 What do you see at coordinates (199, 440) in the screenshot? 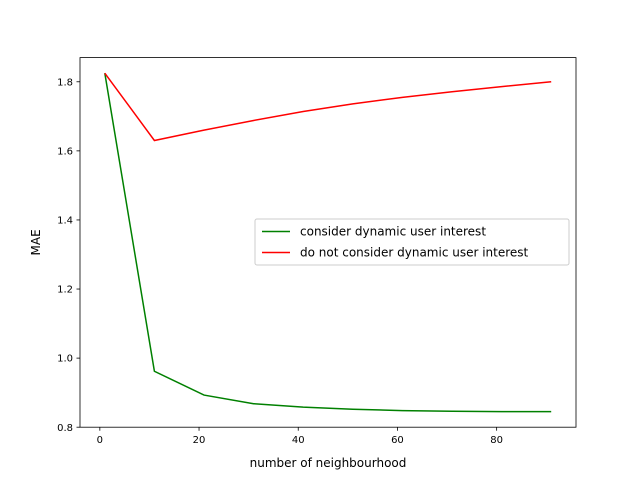
I see `x-tick-label: 20` at bounding box center [199, 440].